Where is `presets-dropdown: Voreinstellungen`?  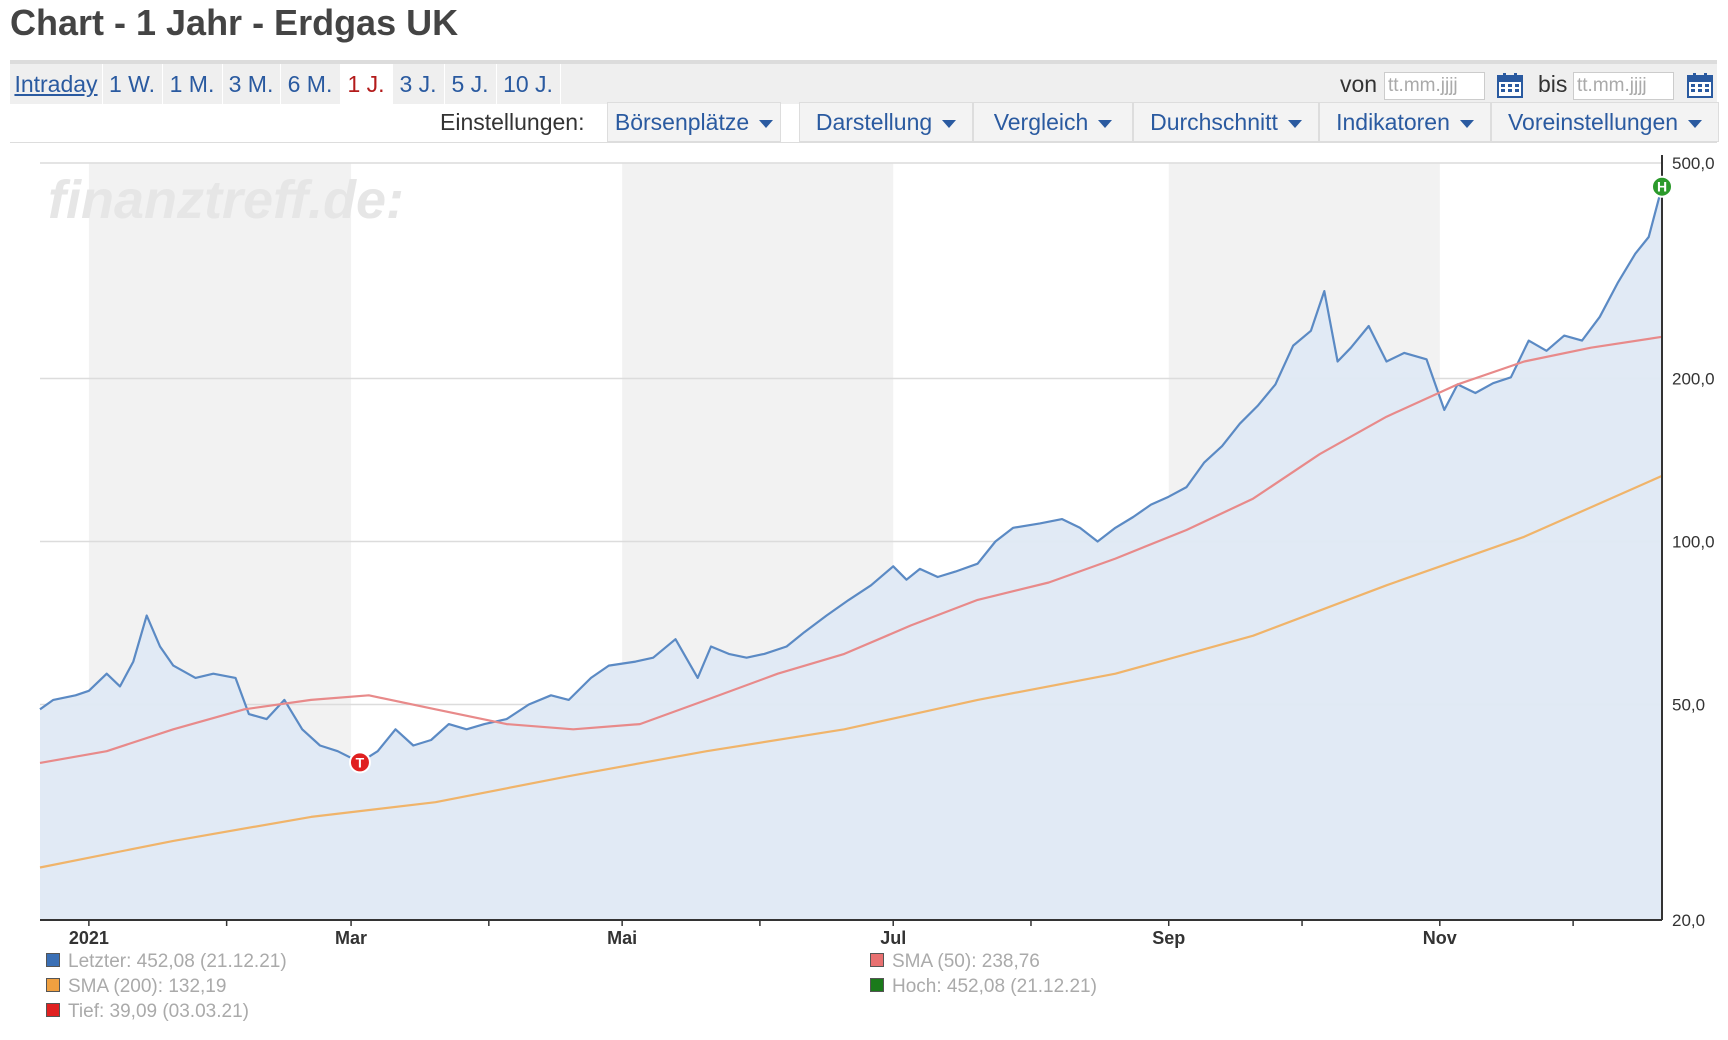
presets-dropdown: Voreinstellungen is located at coordinates (1605, 122).